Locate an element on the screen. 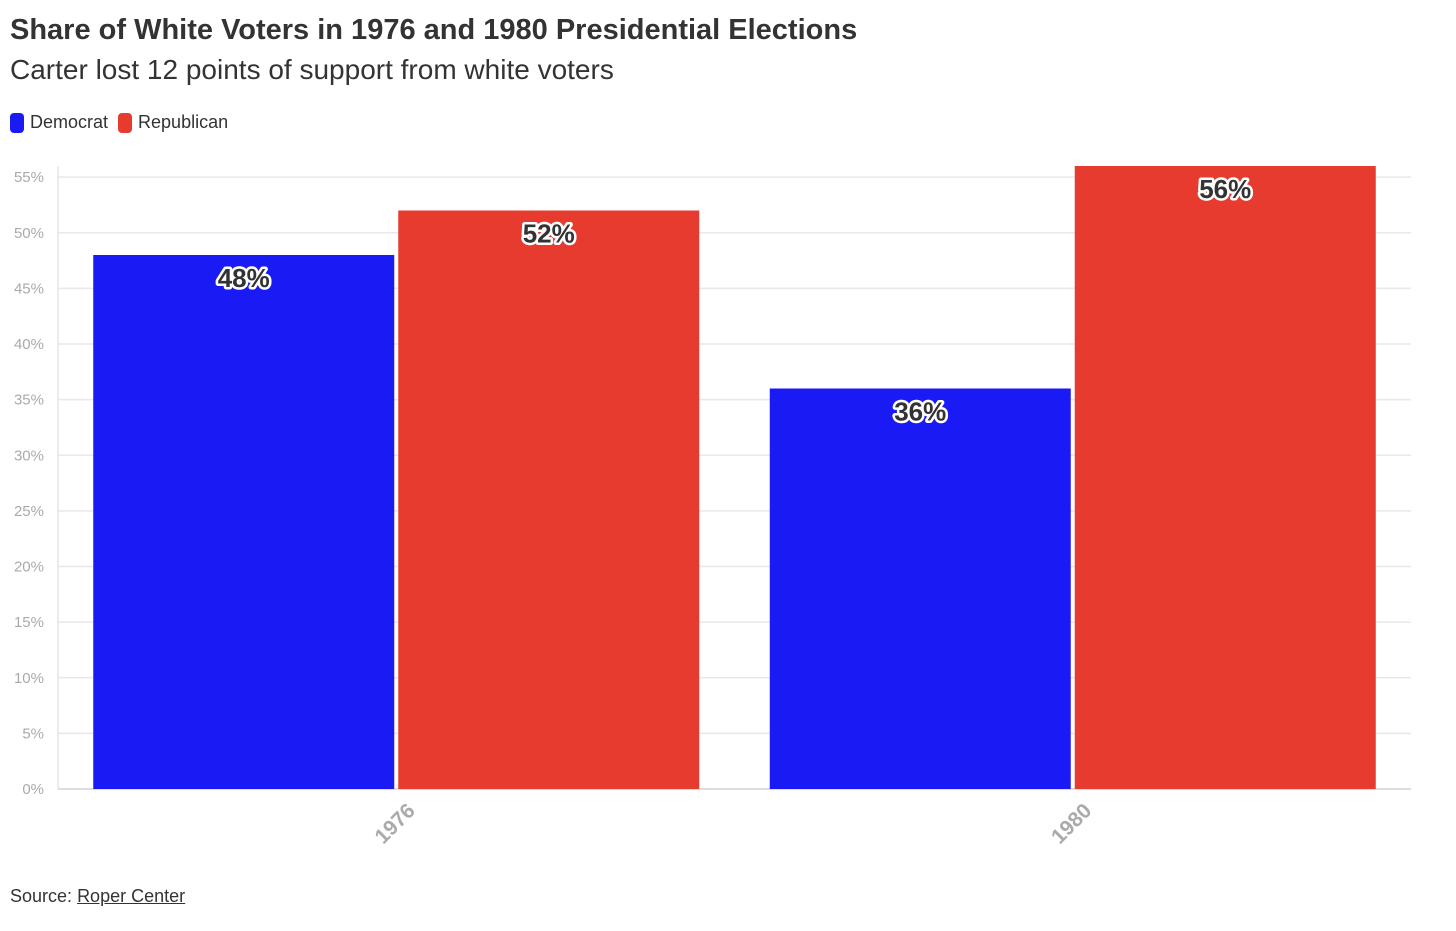 The width and height of the screenshot is (1456, 931). x-tick-label: 1976 is located at coordinates (394, 823).